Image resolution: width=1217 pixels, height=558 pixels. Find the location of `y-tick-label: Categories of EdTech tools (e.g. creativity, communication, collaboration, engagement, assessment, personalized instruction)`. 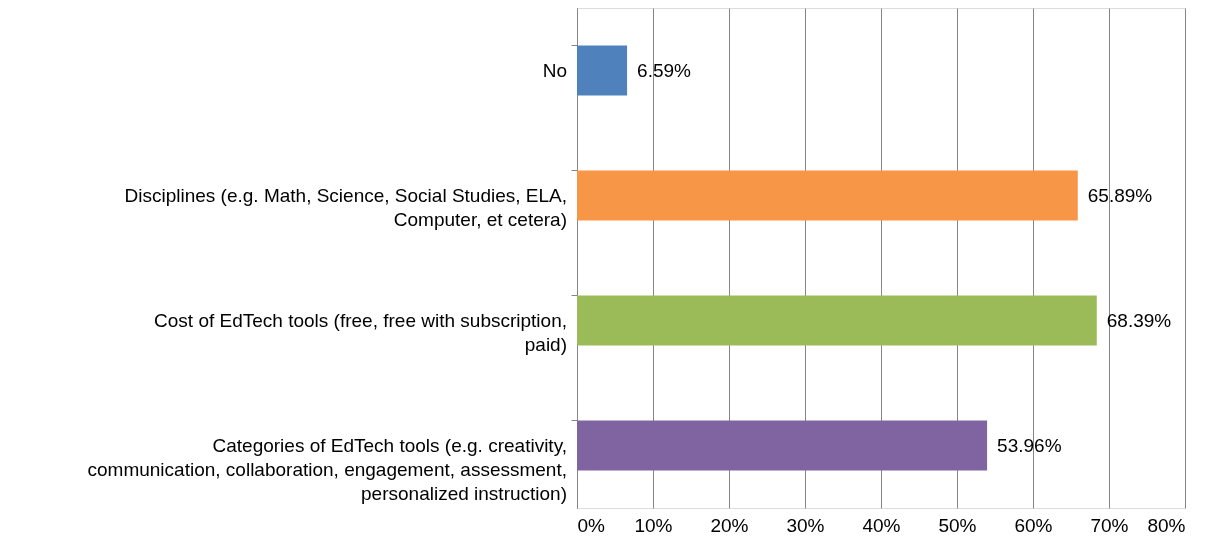

y-tick-label: Categories of EdTech tools (e.g. creativity, communication, collaboration, engagement, assessment, personalized instruction) is located at coordinates (327, 469).